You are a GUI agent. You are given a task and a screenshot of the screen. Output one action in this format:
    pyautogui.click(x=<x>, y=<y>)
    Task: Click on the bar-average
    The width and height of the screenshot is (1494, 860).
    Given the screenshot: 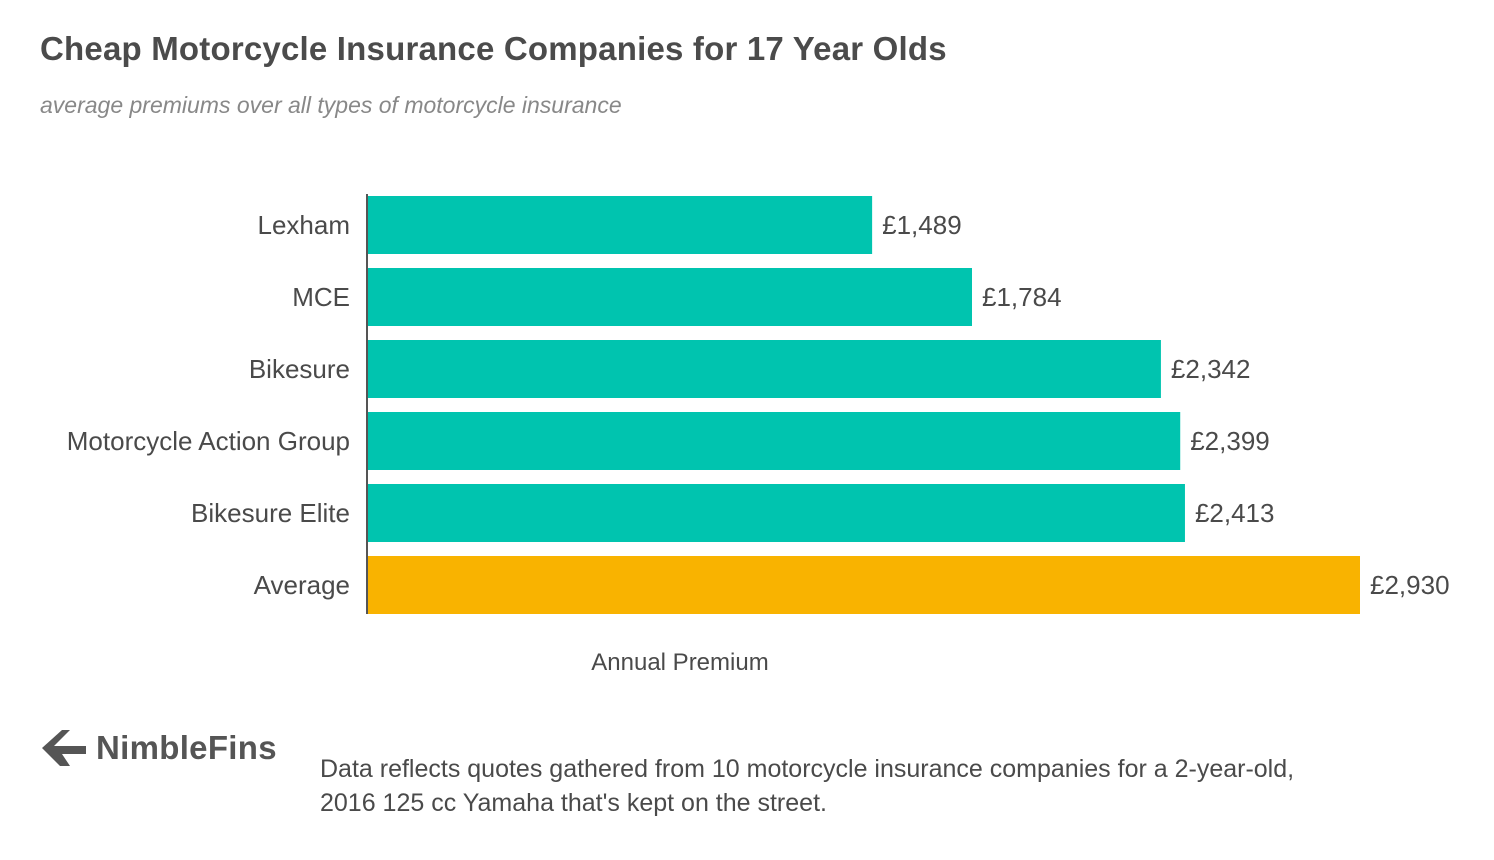 What is the action you would take?
    pyautogui.click(x=864, y=585)
    